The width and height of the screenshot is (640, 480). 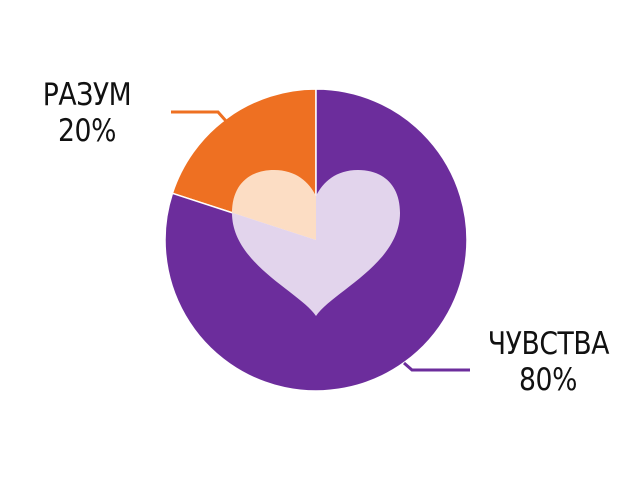 I want to click on leader-line-chuvstva, so click(x=436, y=366).